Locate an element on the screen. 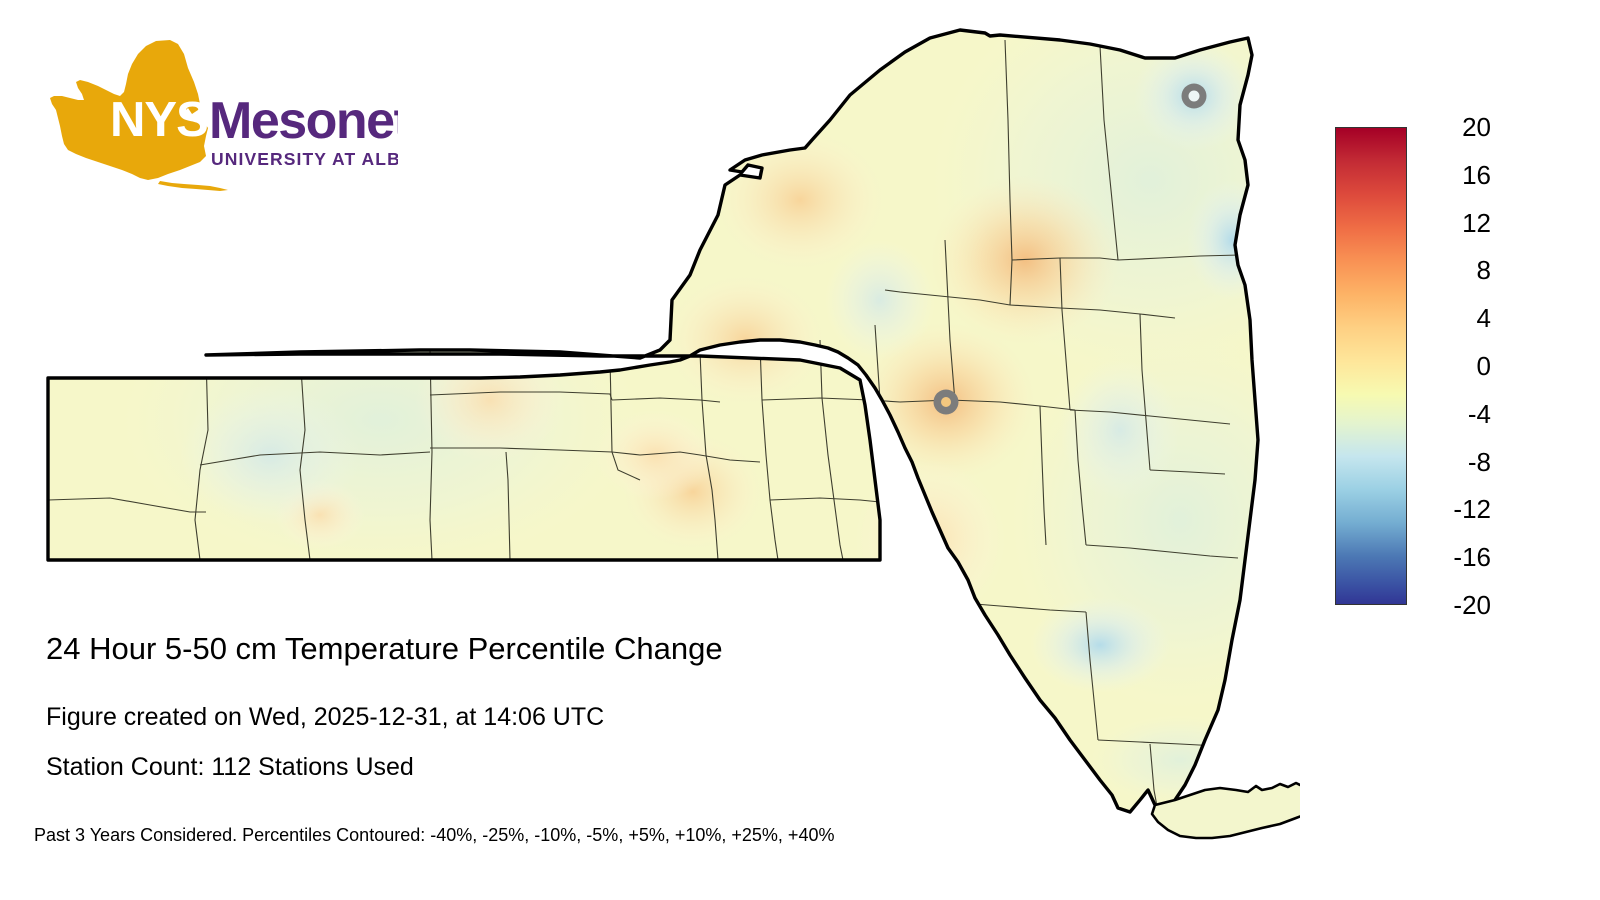 This screenshot has height=900, width=1600. colorbar: 20 16 12 8 4 0 -4 -8 -12 -16 -20 is located at coordinates (1413, 366).